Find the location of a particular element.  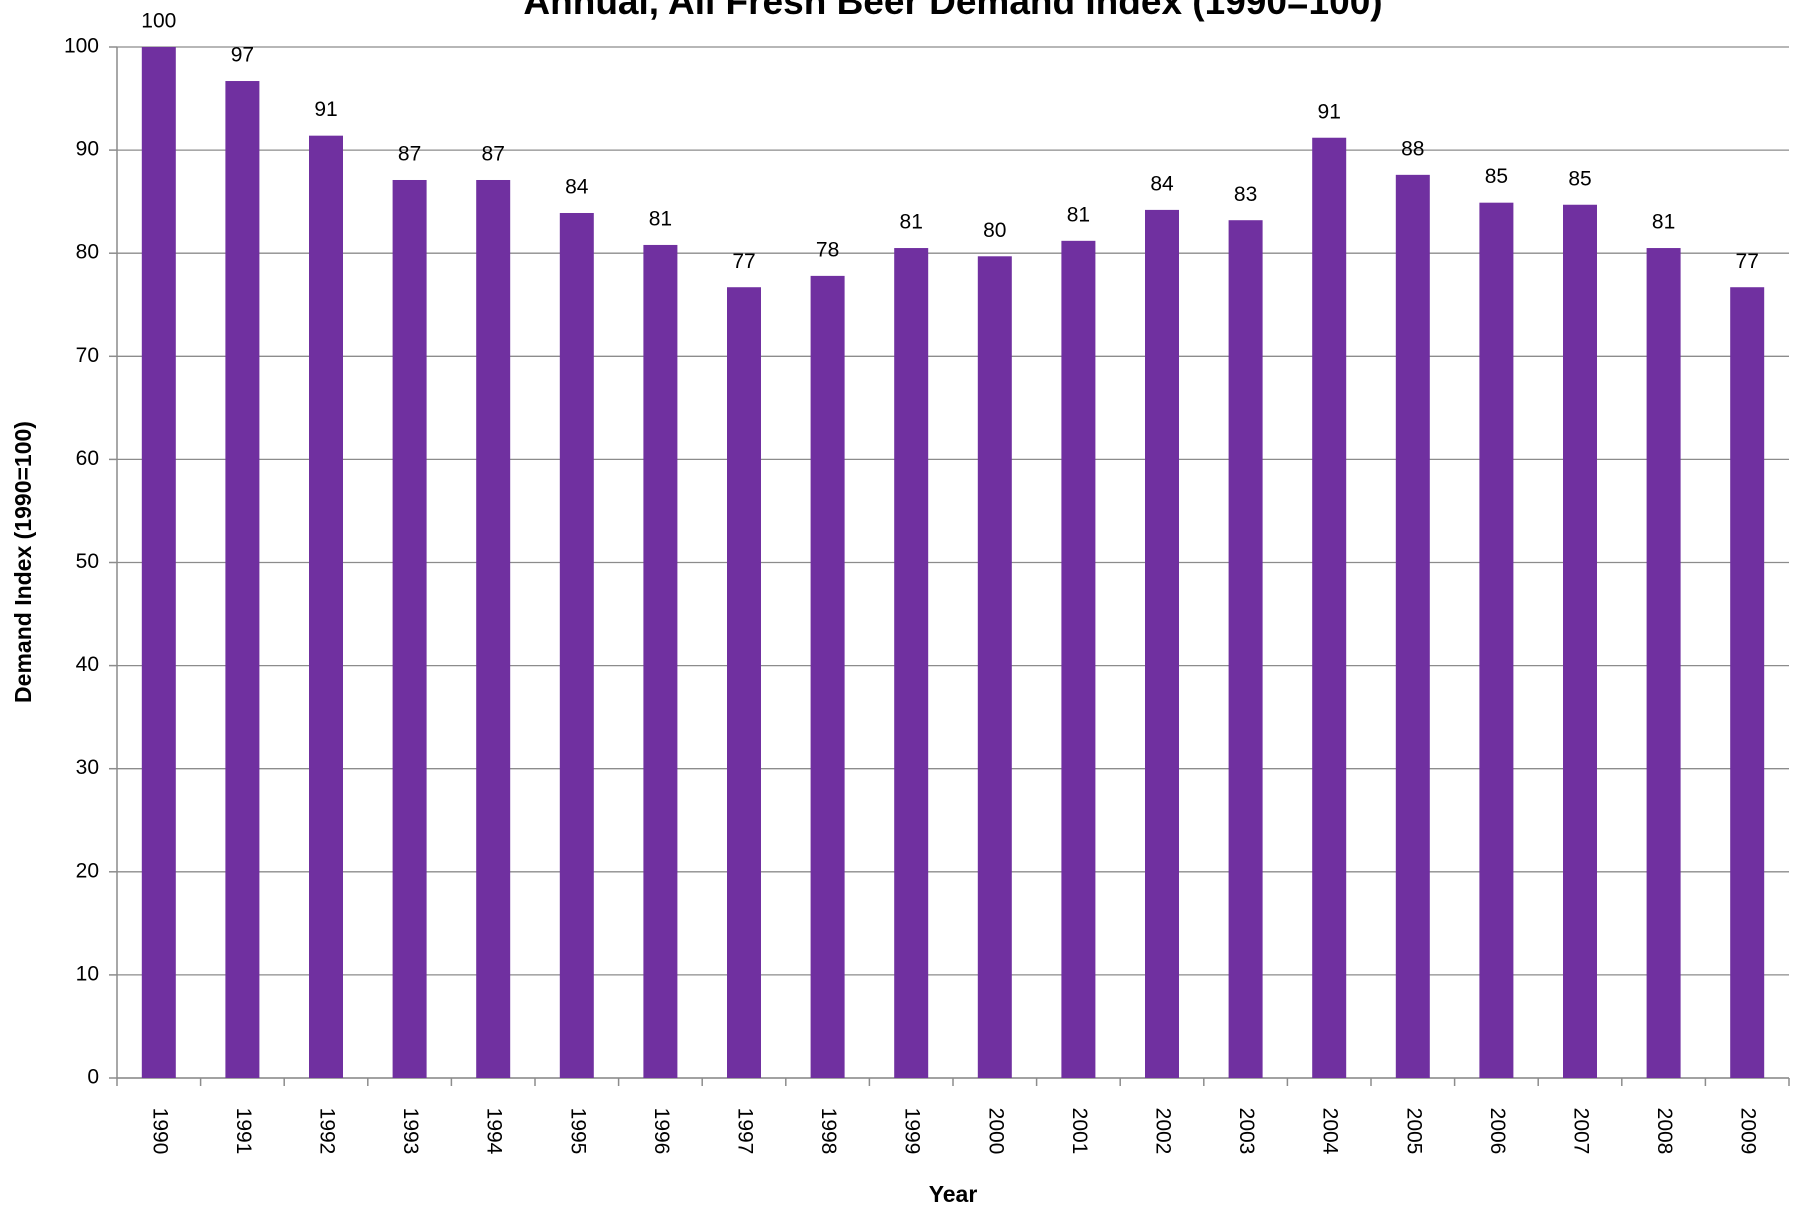

y-tick-label: 40 is located at coordinates (87, 664).